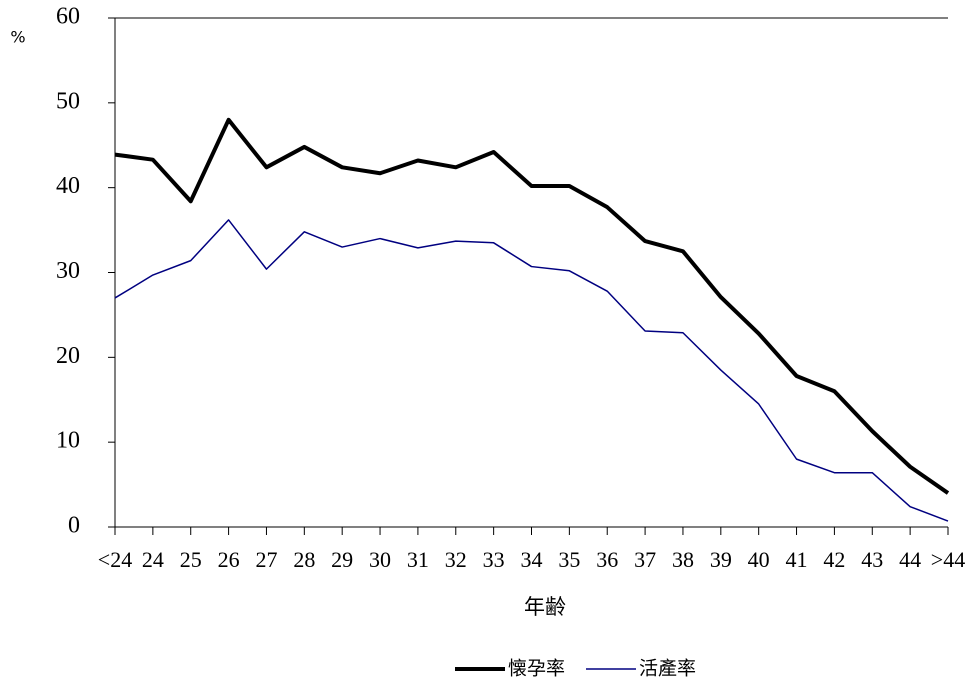 This screenshot has height=684, width=967. I want to click on x-tick-label: 35, so click(569, 559).